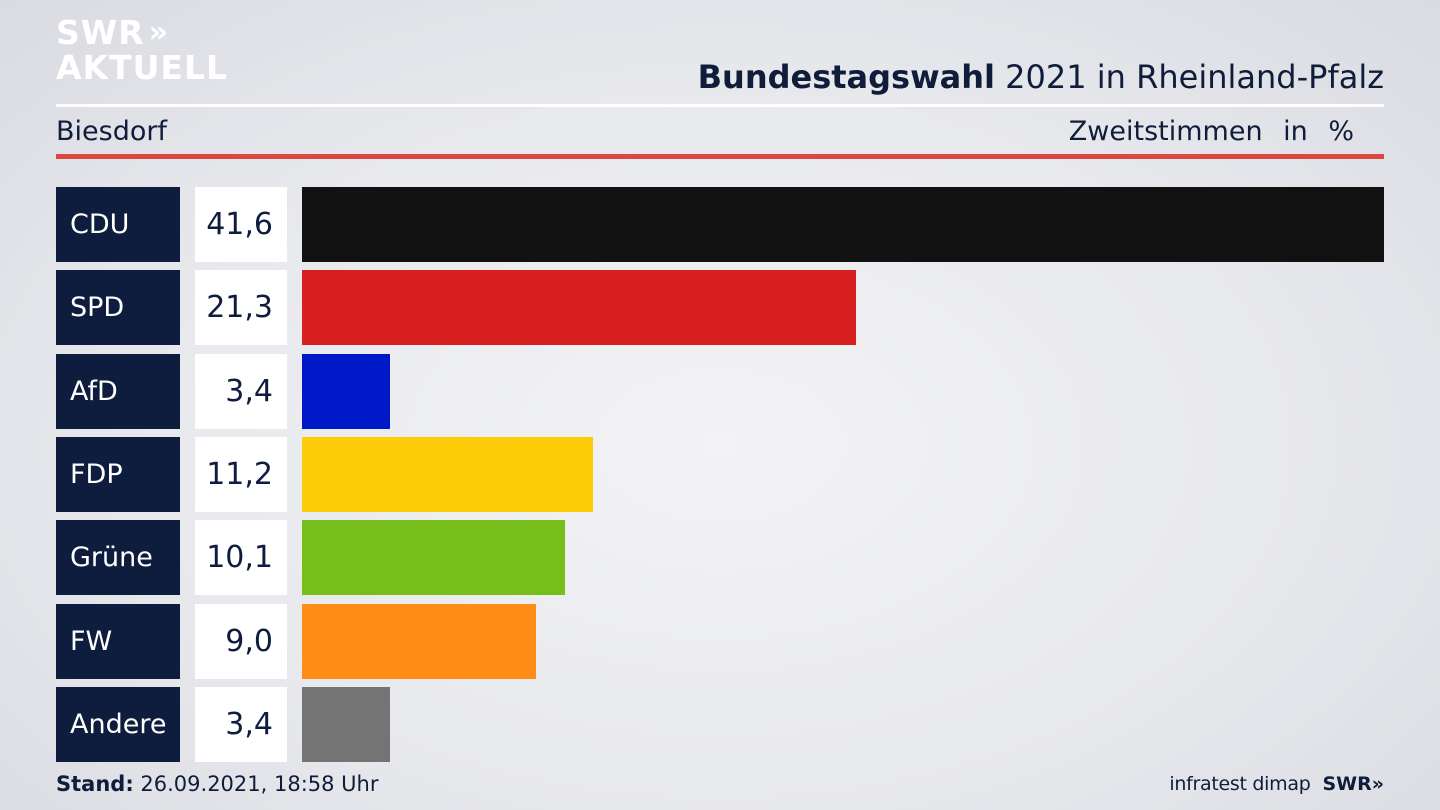 The width and height of the screenshot is (1440, 810). I want to click on source-label: infratest dimap, so click(1240, 784).